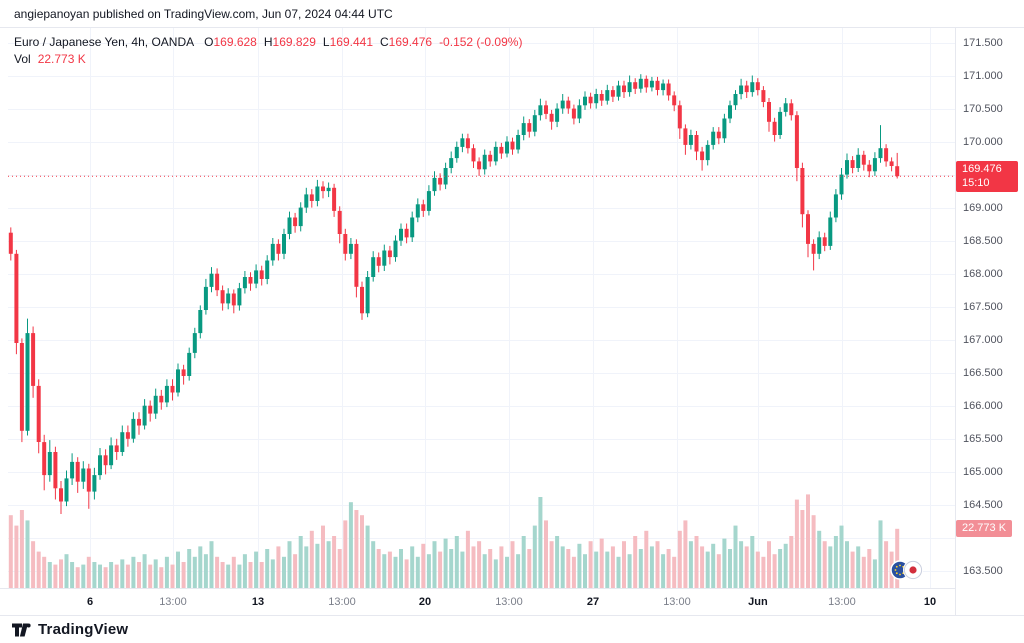 Image resolution: width=1024 pixels, height=643 pixels. Describe the element at coordinates (983, 372) in the screenshot. I see `price-tick-label: 166.500` at that location.